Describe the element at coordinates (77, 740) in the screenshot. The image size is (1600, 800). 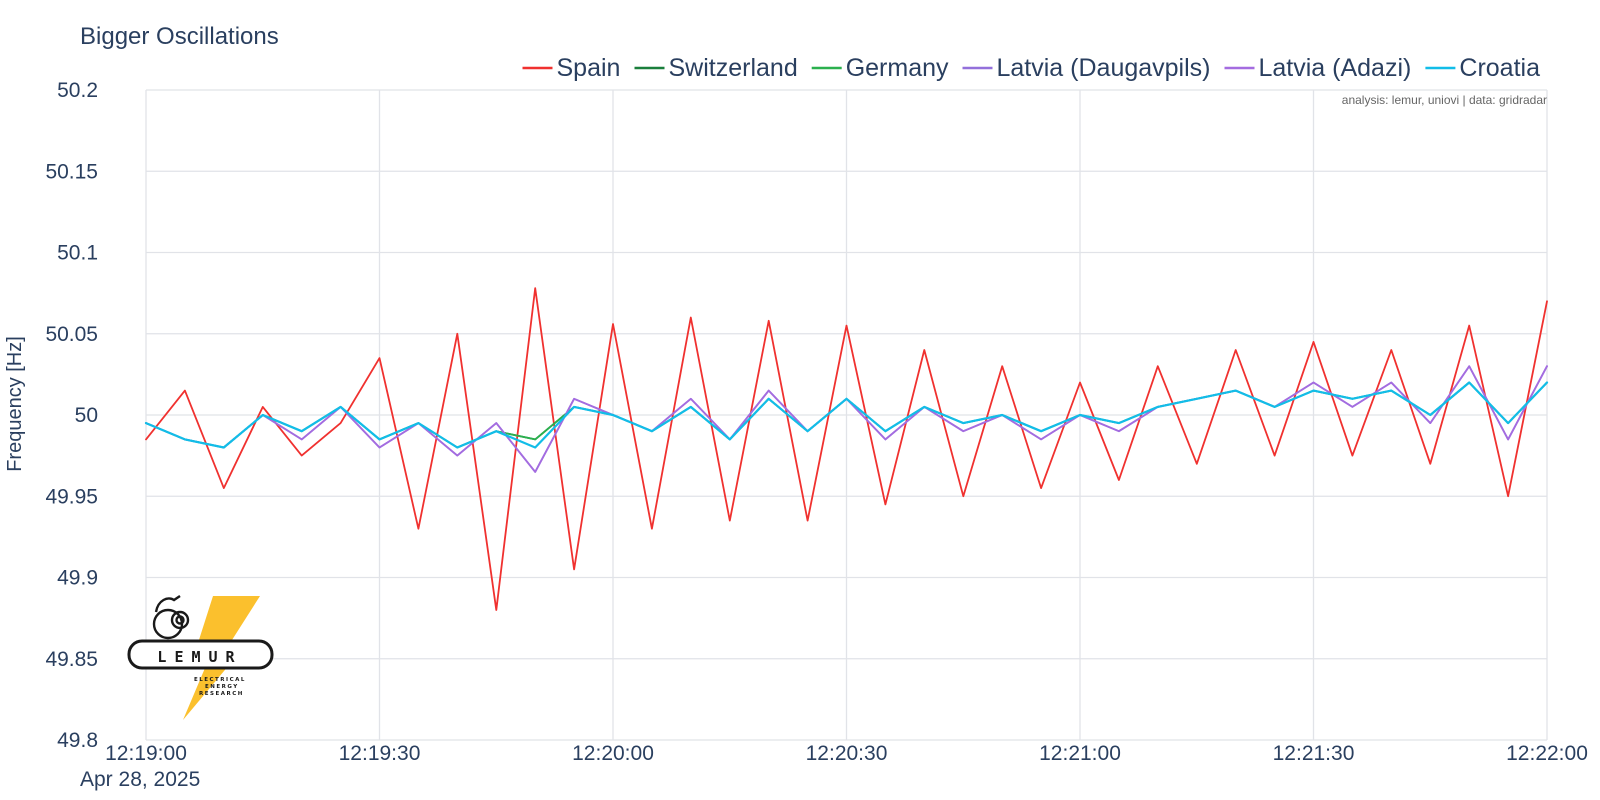
I see `y-tick-label: 49.8` at that location.